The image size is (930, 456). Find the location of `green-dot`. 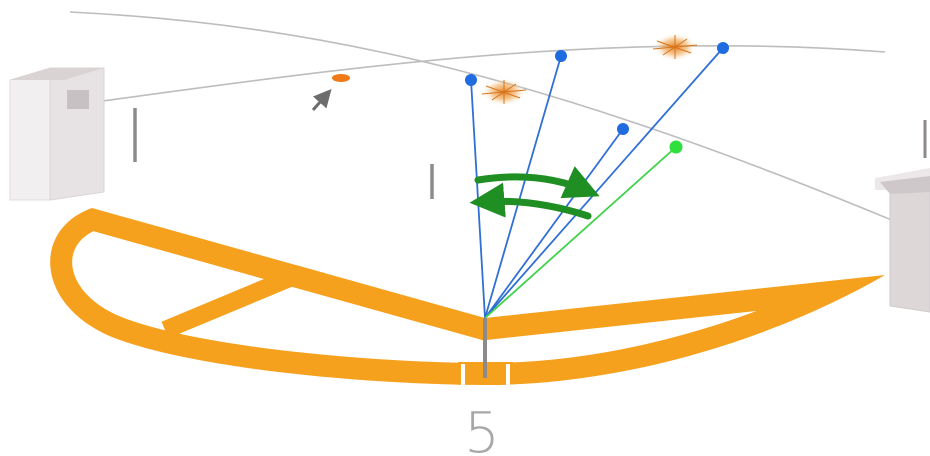

green-dot is located at coordinates (676, 147).